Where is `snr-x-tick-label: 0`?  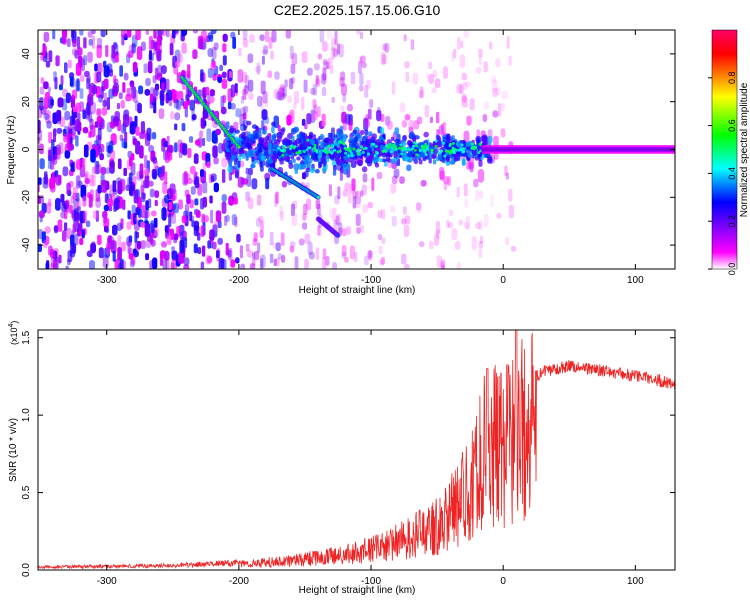 snr-x-tick-label: 0 is located at coordinates (503, 581).